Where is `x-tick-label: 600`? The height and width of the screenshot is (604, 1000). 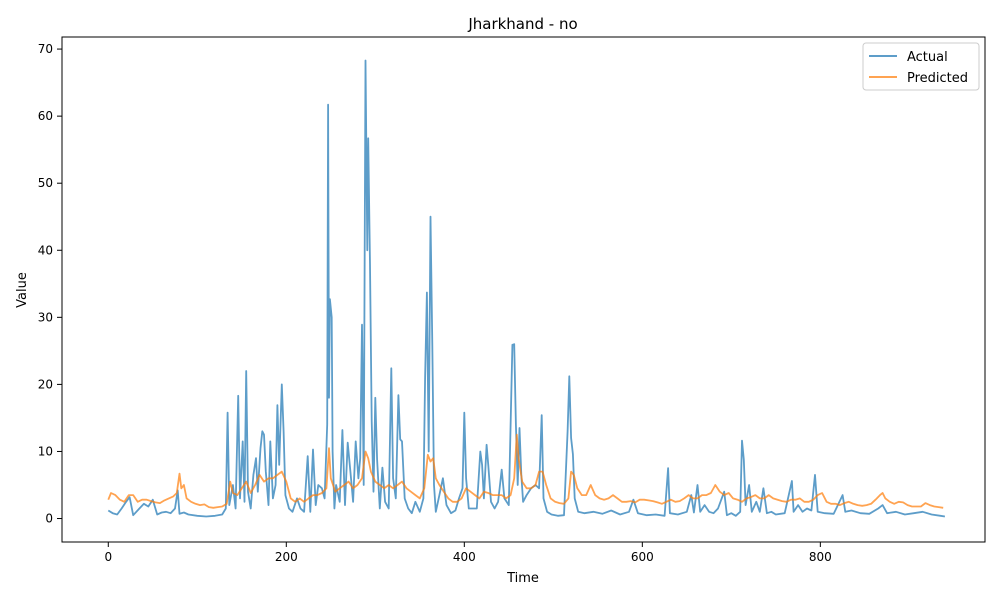 x-tick-label: 600 is located at coordinates (642, 557).